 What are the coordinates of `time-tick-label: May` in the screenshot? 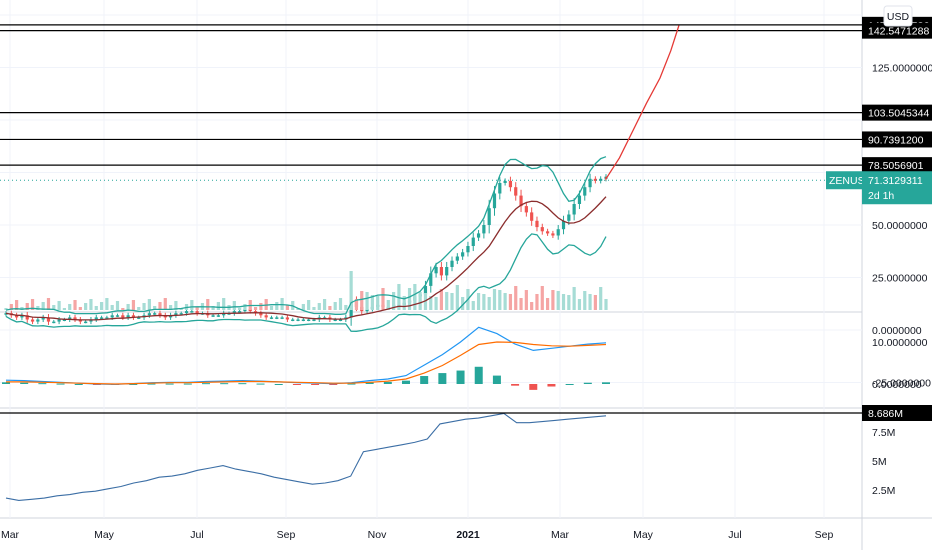 It's located at (643, 535).